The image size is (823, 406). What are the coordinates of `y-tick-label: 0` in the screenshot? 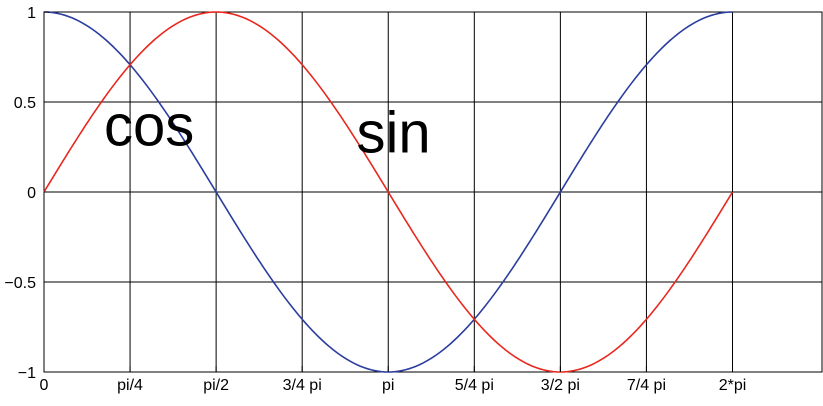 It's located at (31, 193).